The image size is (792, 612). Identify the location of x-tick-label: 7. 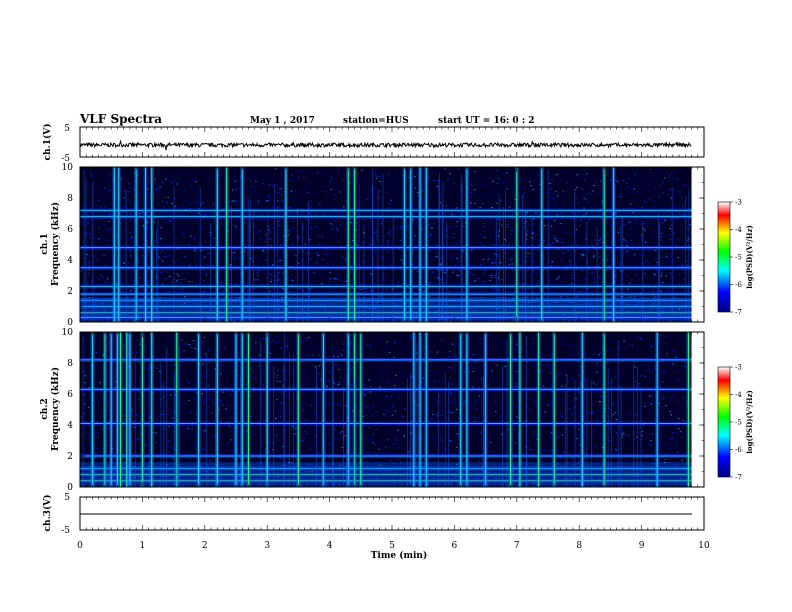
(517, 546).